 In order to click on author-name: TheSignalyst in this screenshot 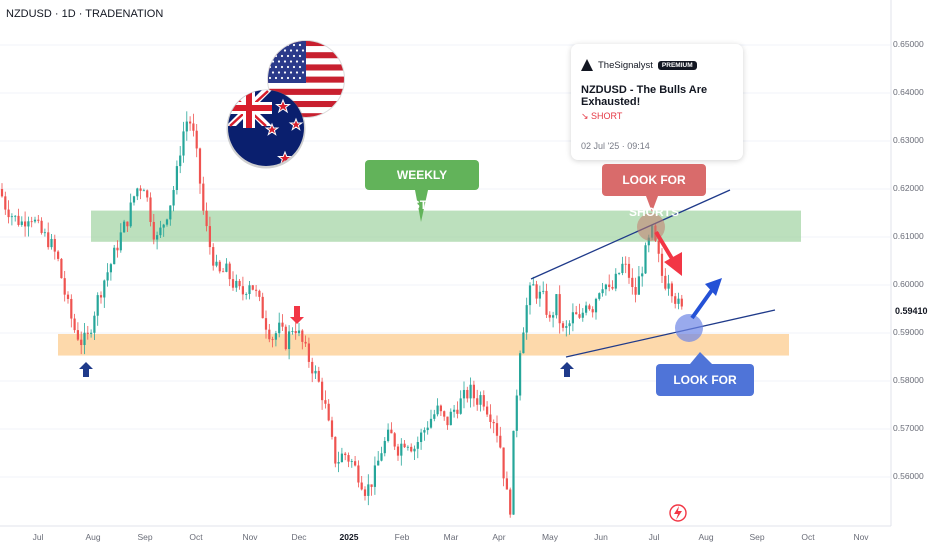, I will do `click(625, 65)`.